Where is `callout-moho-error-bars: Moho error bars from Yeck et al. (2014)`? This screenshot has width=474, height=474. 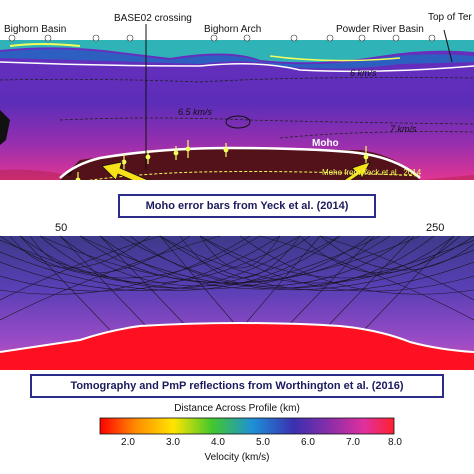 callout-moho-error-bars: Moho error bars from Yeck et al. (2014) is located at coordinates (247, 206).